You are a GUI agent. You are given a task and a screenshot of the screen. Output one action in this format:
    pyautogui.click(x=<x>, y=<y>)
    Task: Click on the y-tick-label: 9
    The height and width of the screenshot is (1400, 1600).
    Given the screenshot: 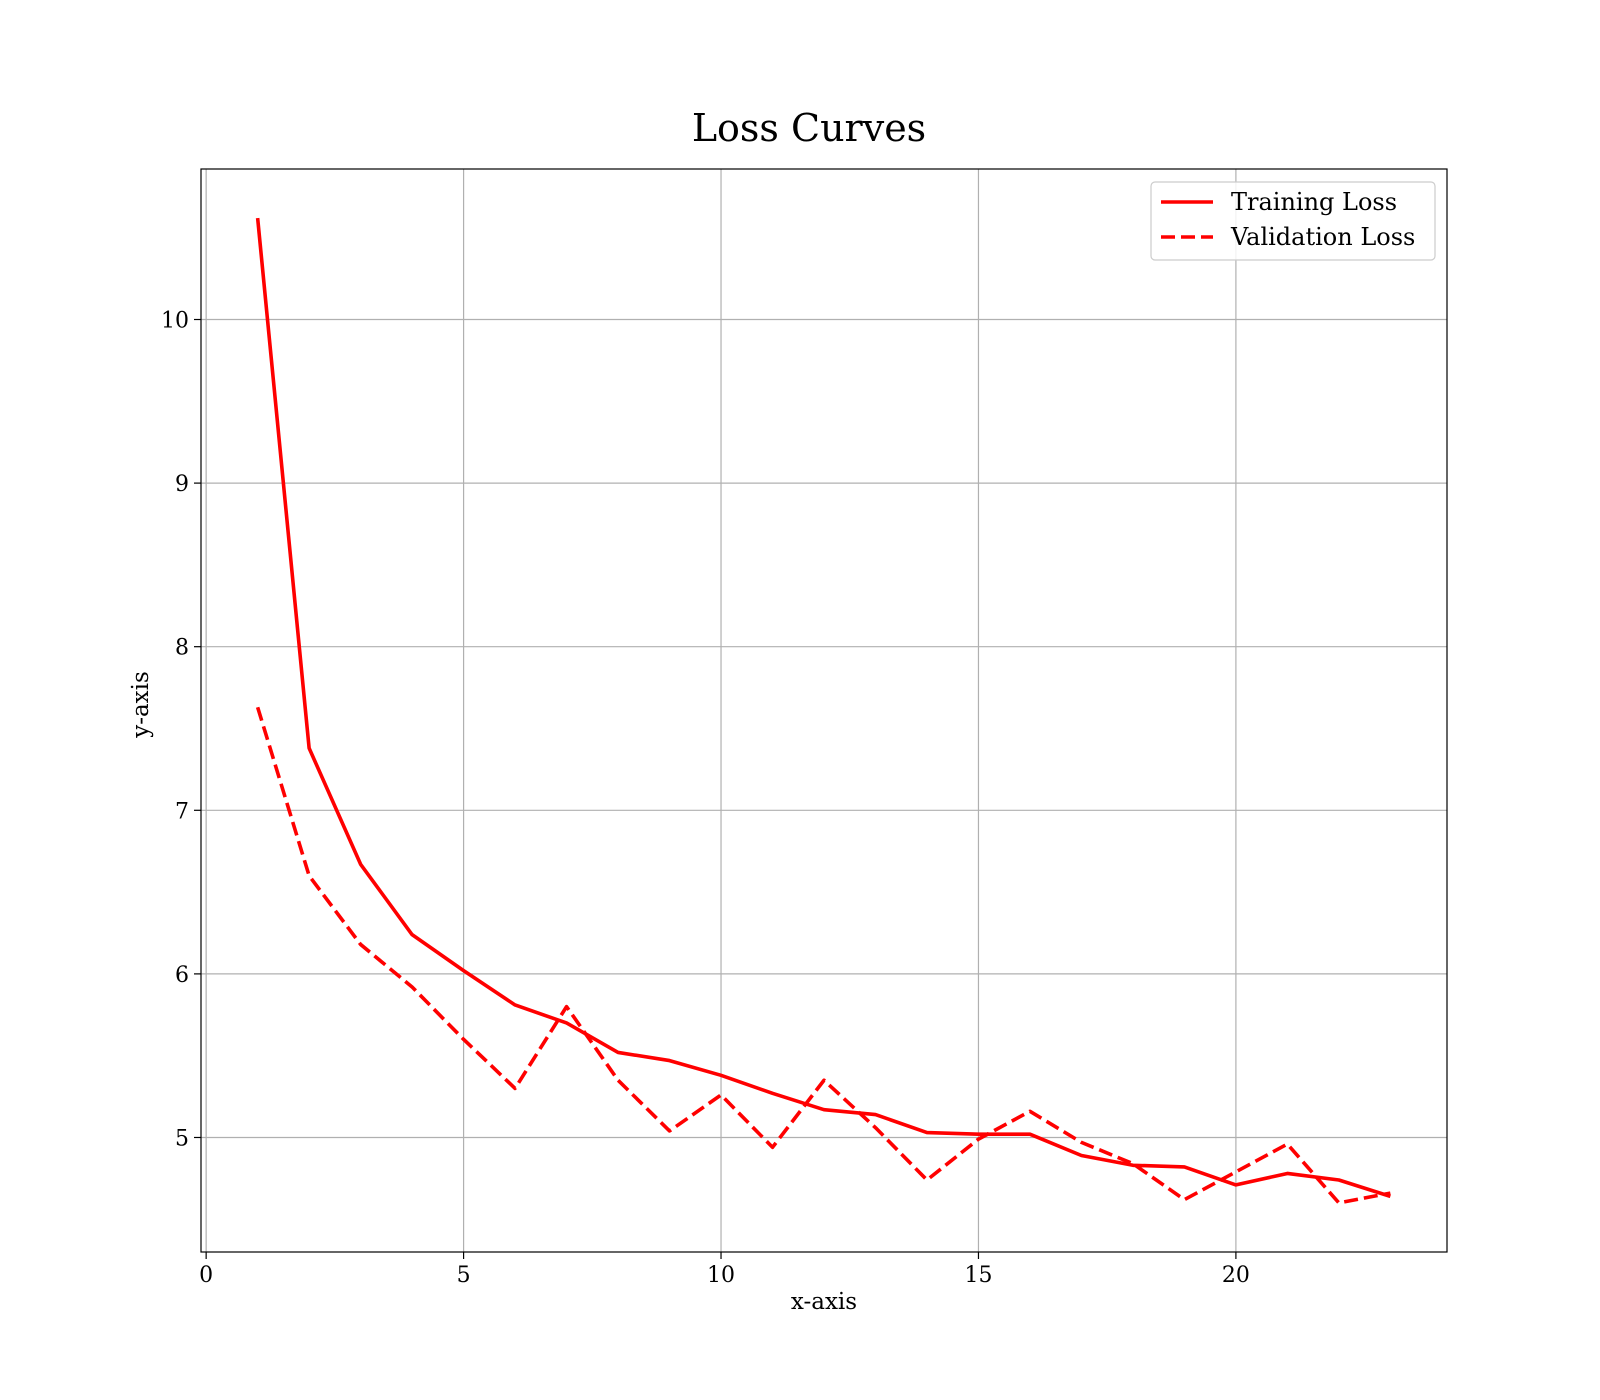 What is the action you would take?
    pyautogui.click(x=182, y=484)
    